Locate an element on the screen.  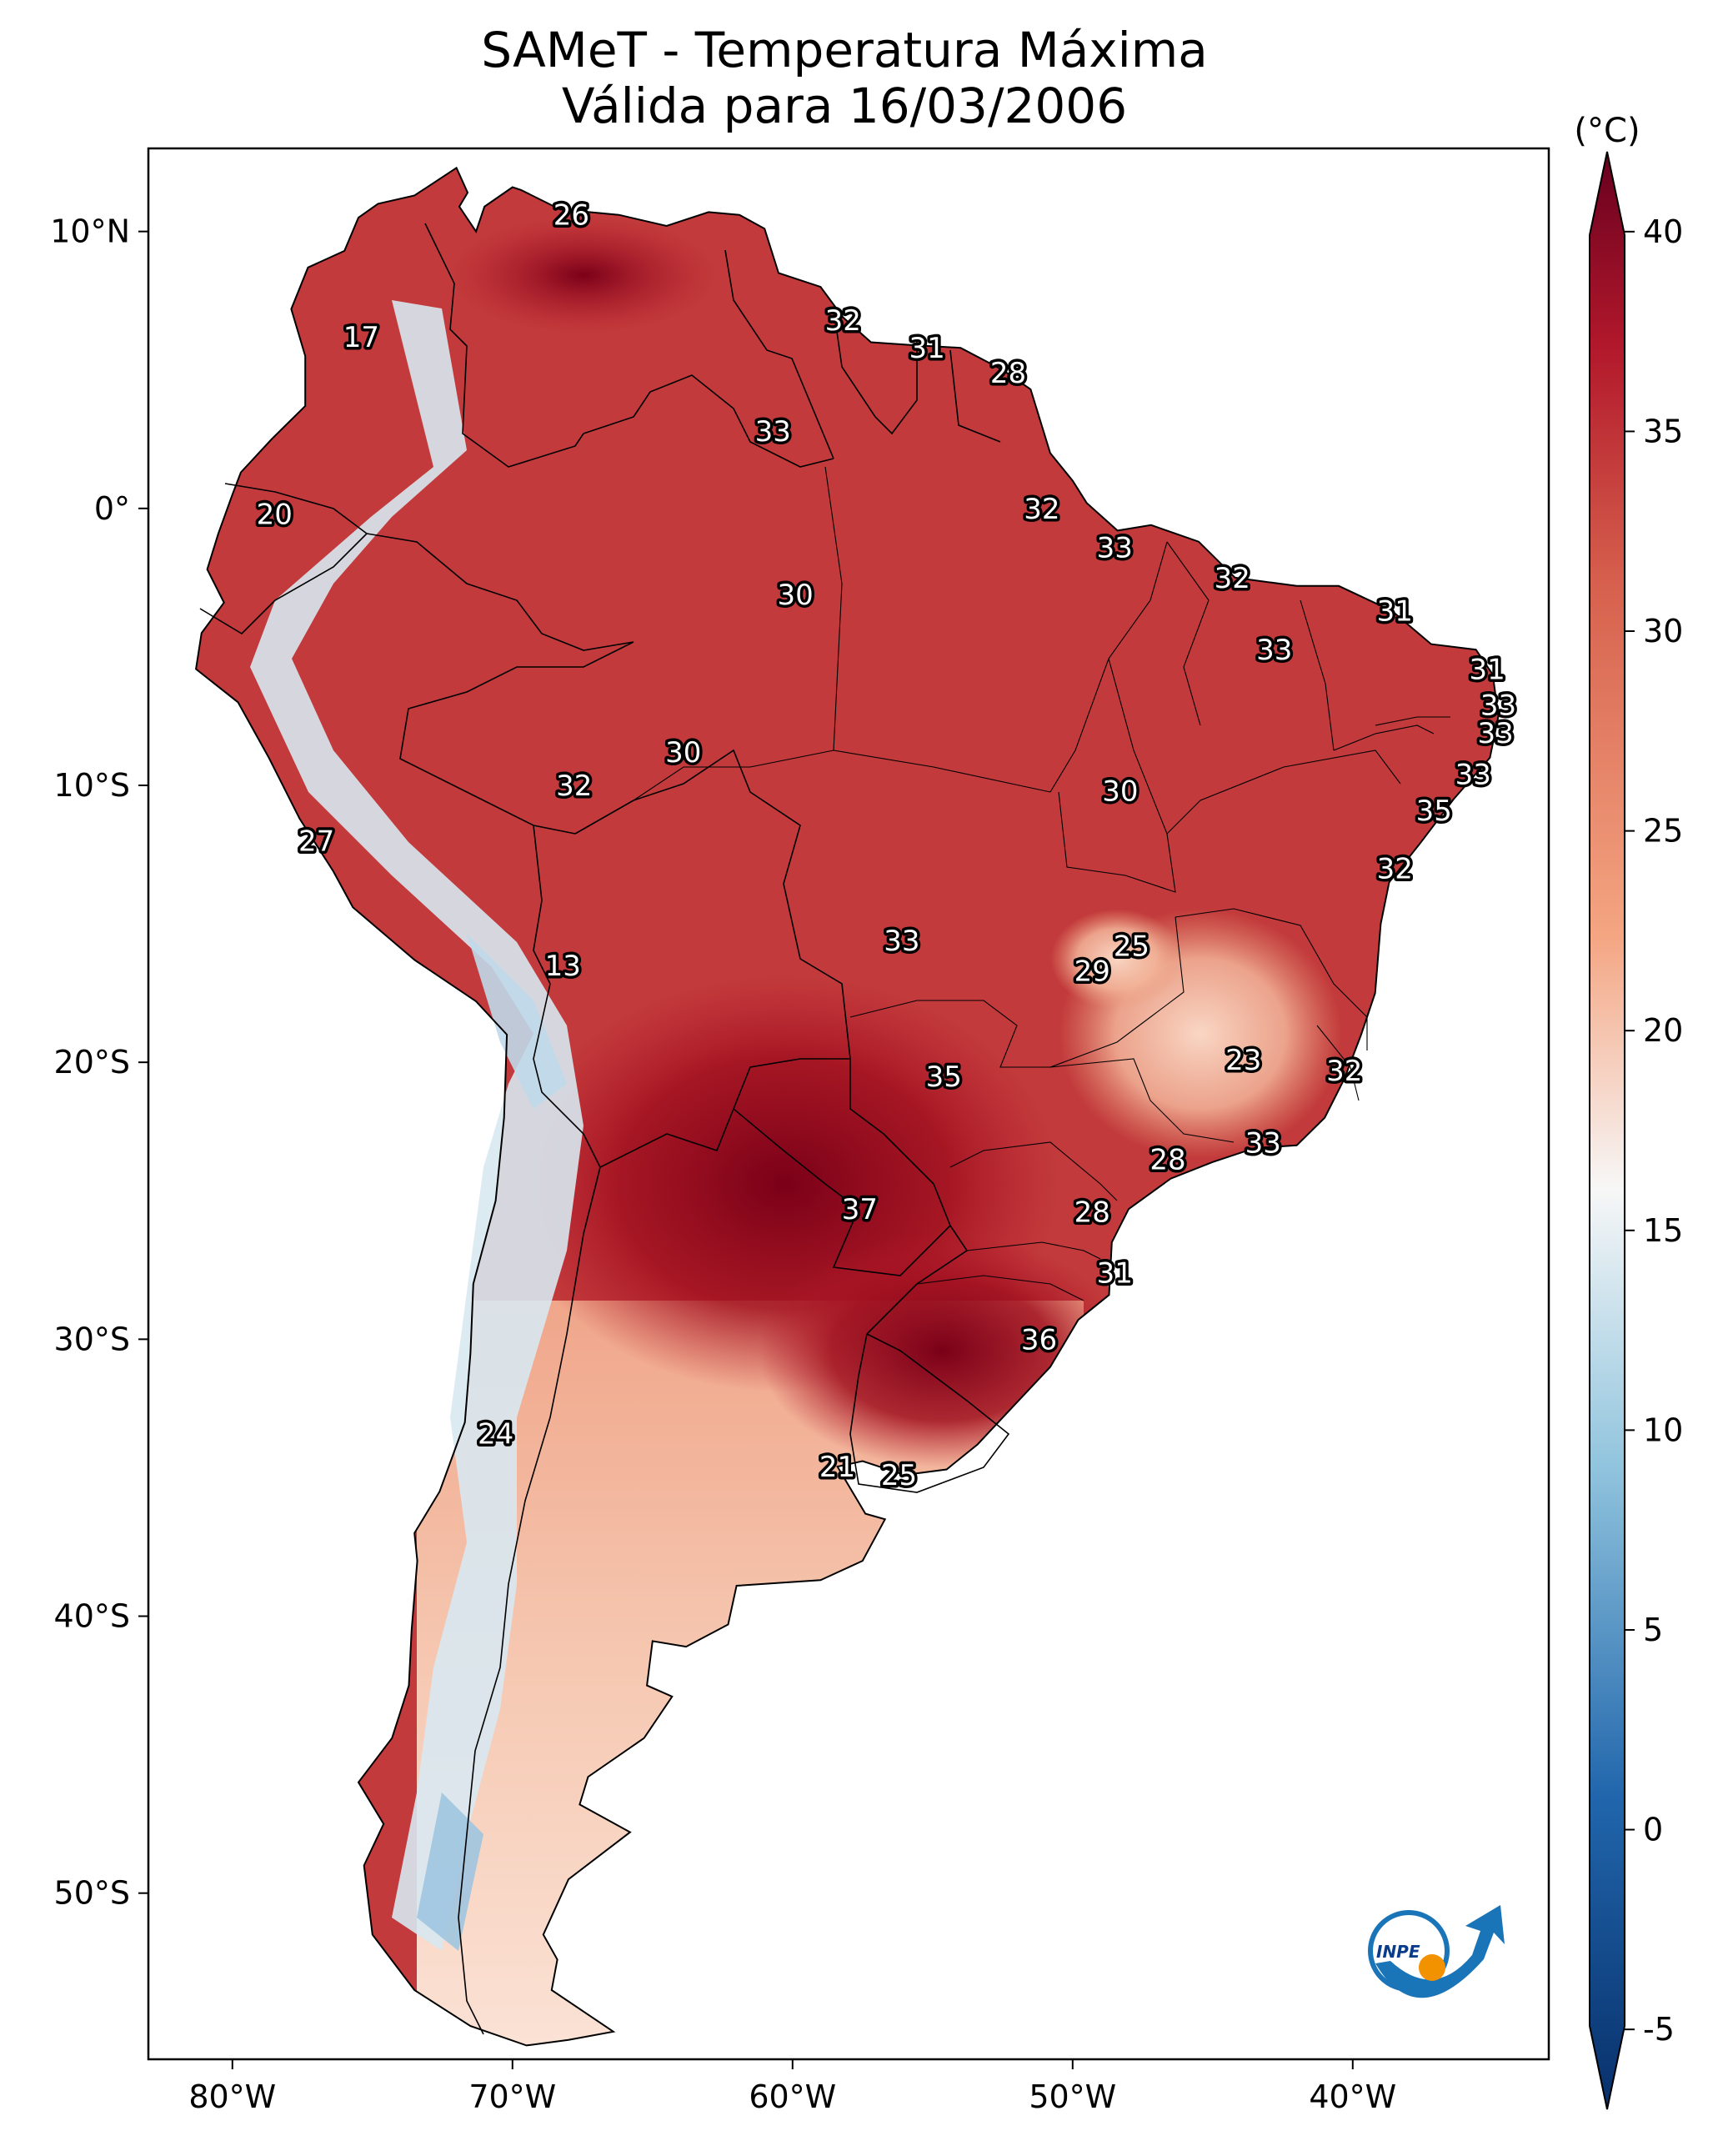
minas-sao-paulo-border is located at coordinates (1142, 1100).